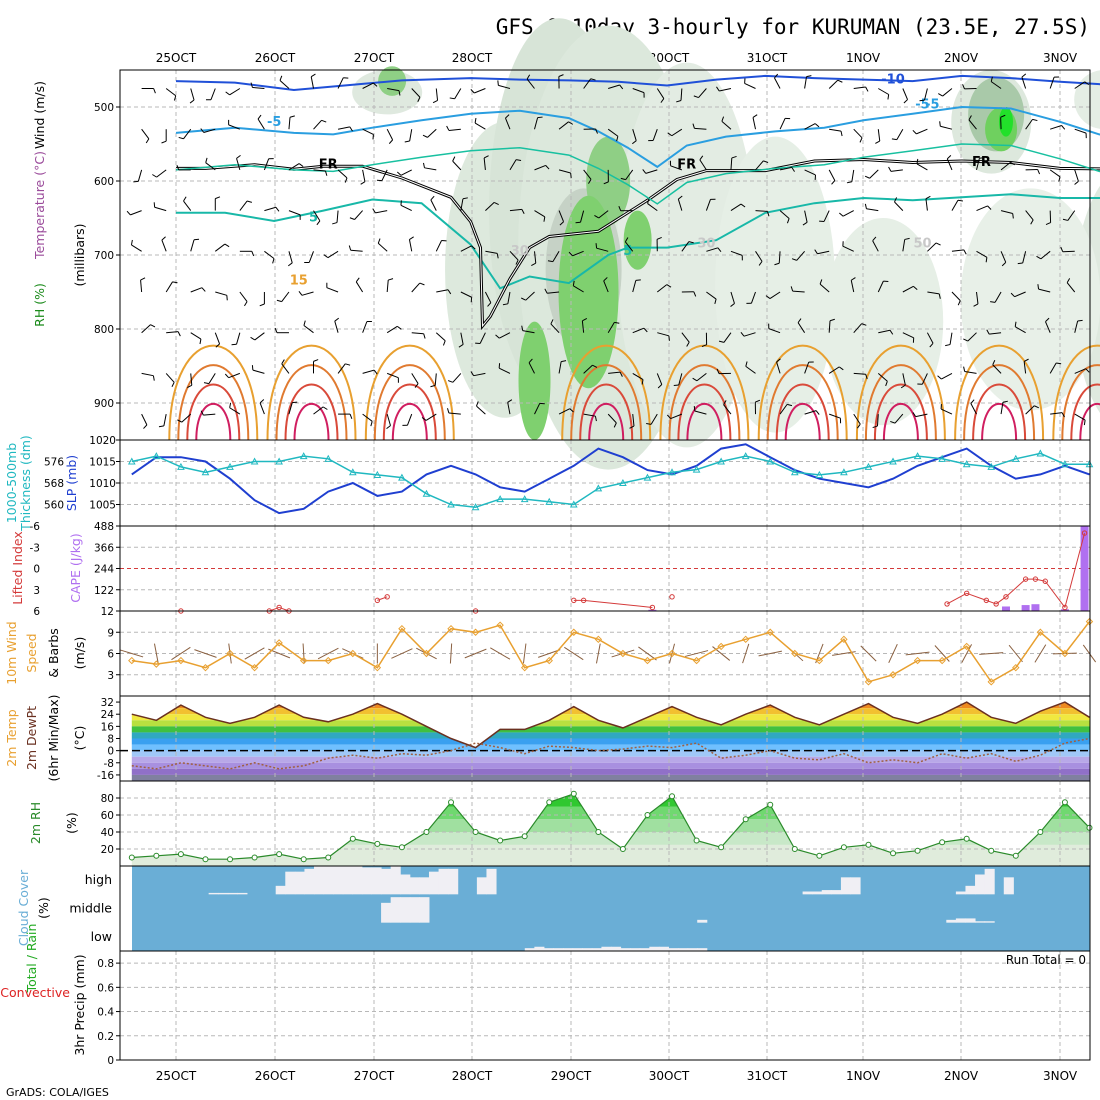 The image size is (1100, 1100). Describe the element at coordinates (610, 717) in the screenshot. I see `temperature-band` at that location.